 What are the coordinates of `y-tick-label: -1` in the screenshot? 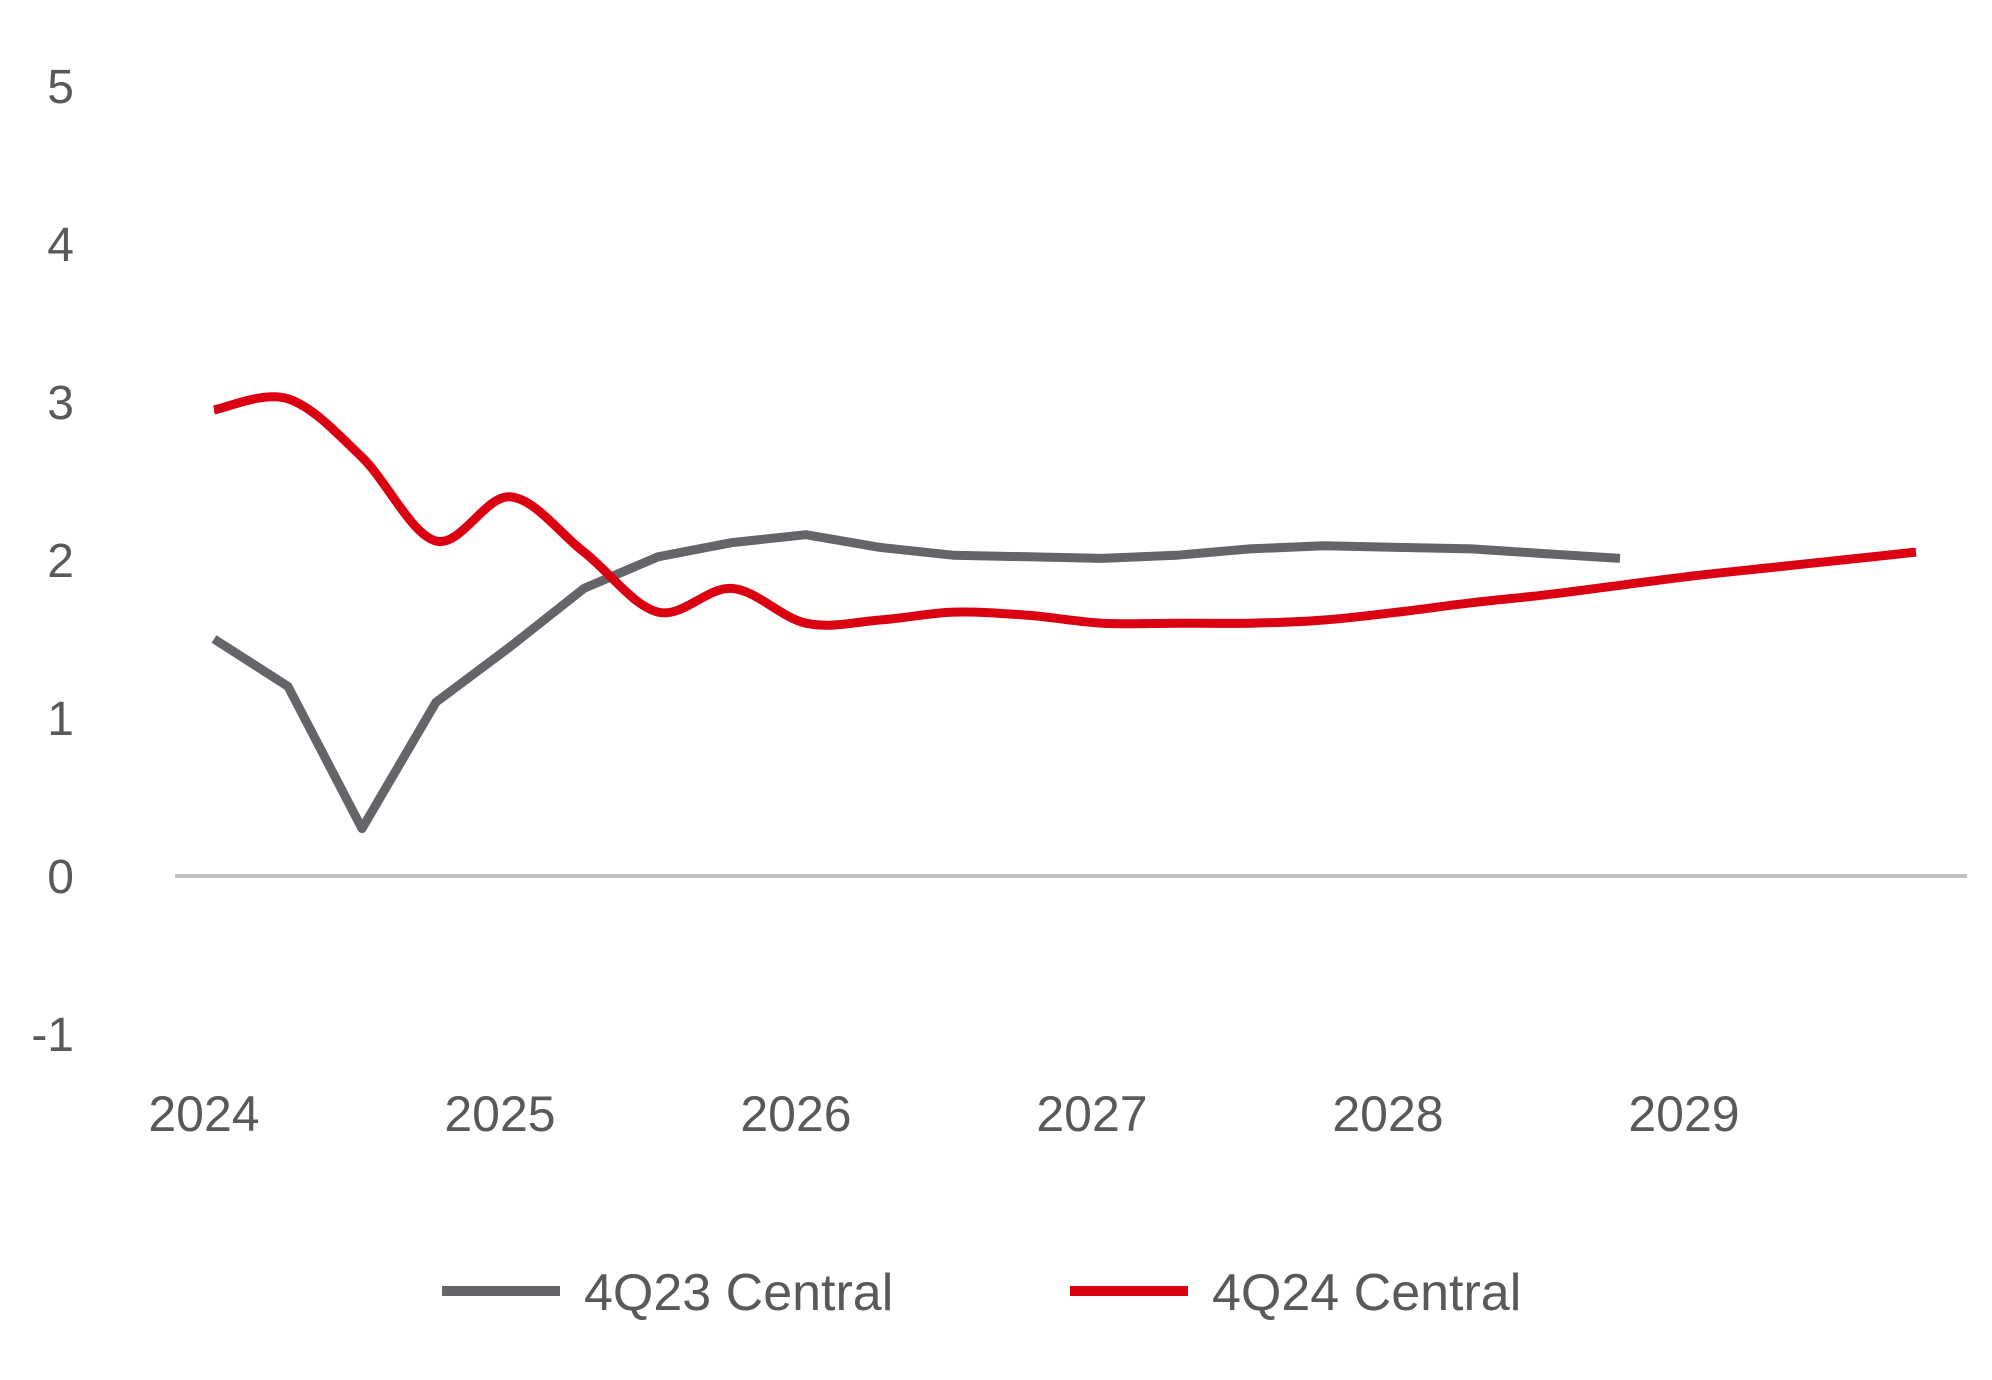 It's located at (52, 1035).